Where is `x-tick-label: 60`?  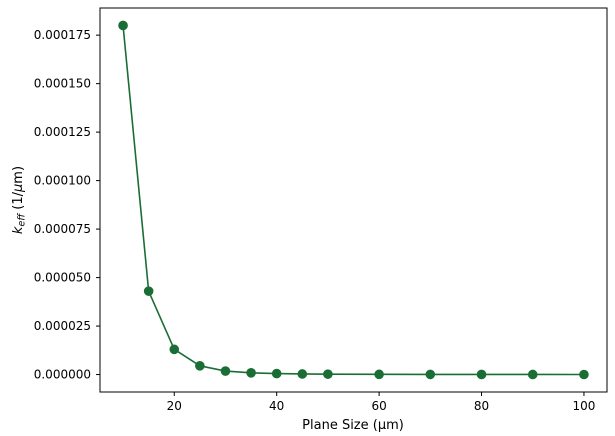 x-tick-label: 60 is located at coordinates (378, 406).